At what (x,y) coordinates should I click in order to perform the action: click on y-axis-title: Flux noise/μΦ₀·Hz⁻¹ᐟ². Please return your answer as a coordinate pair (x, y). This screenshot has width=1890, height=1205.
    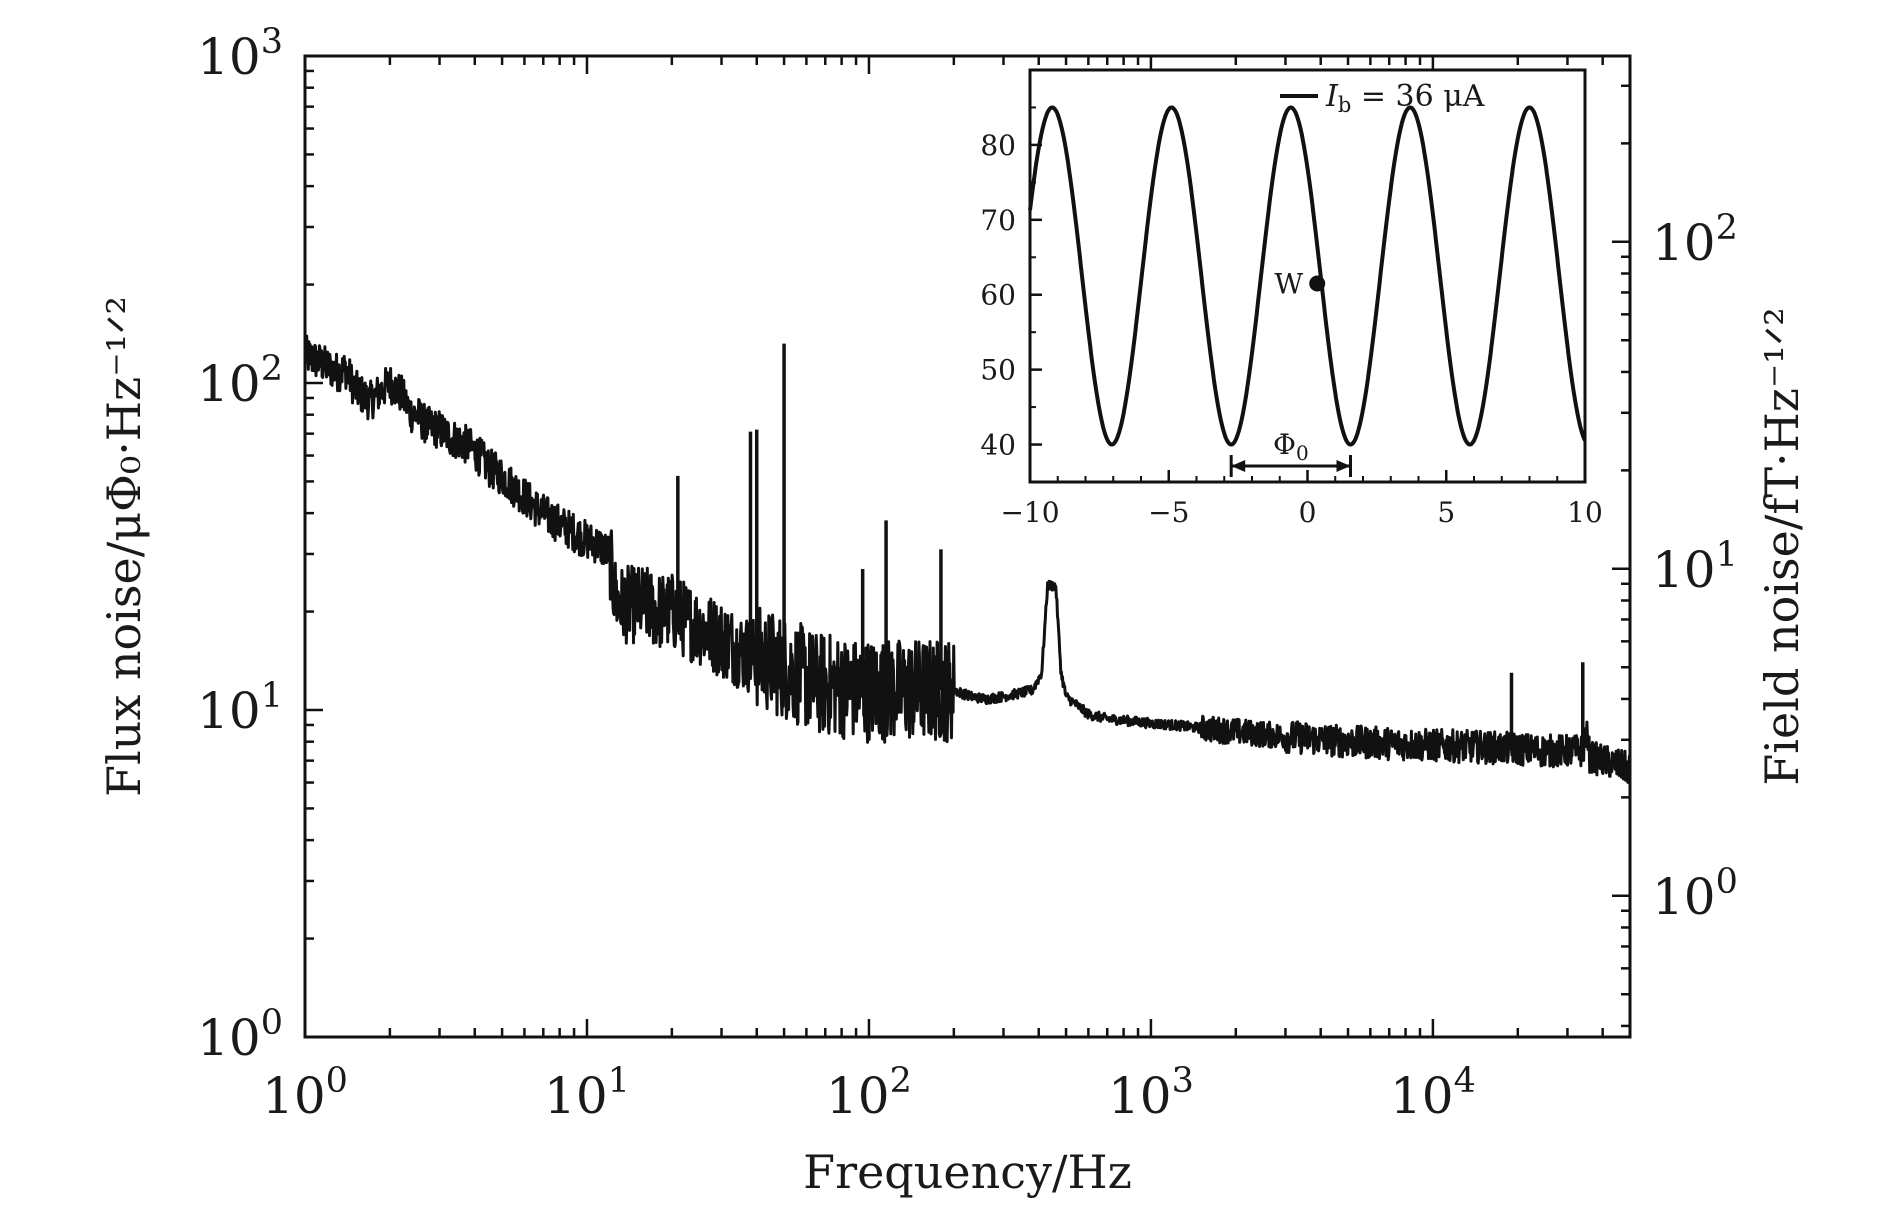
    Looking at the image, I should click on (124, 546).